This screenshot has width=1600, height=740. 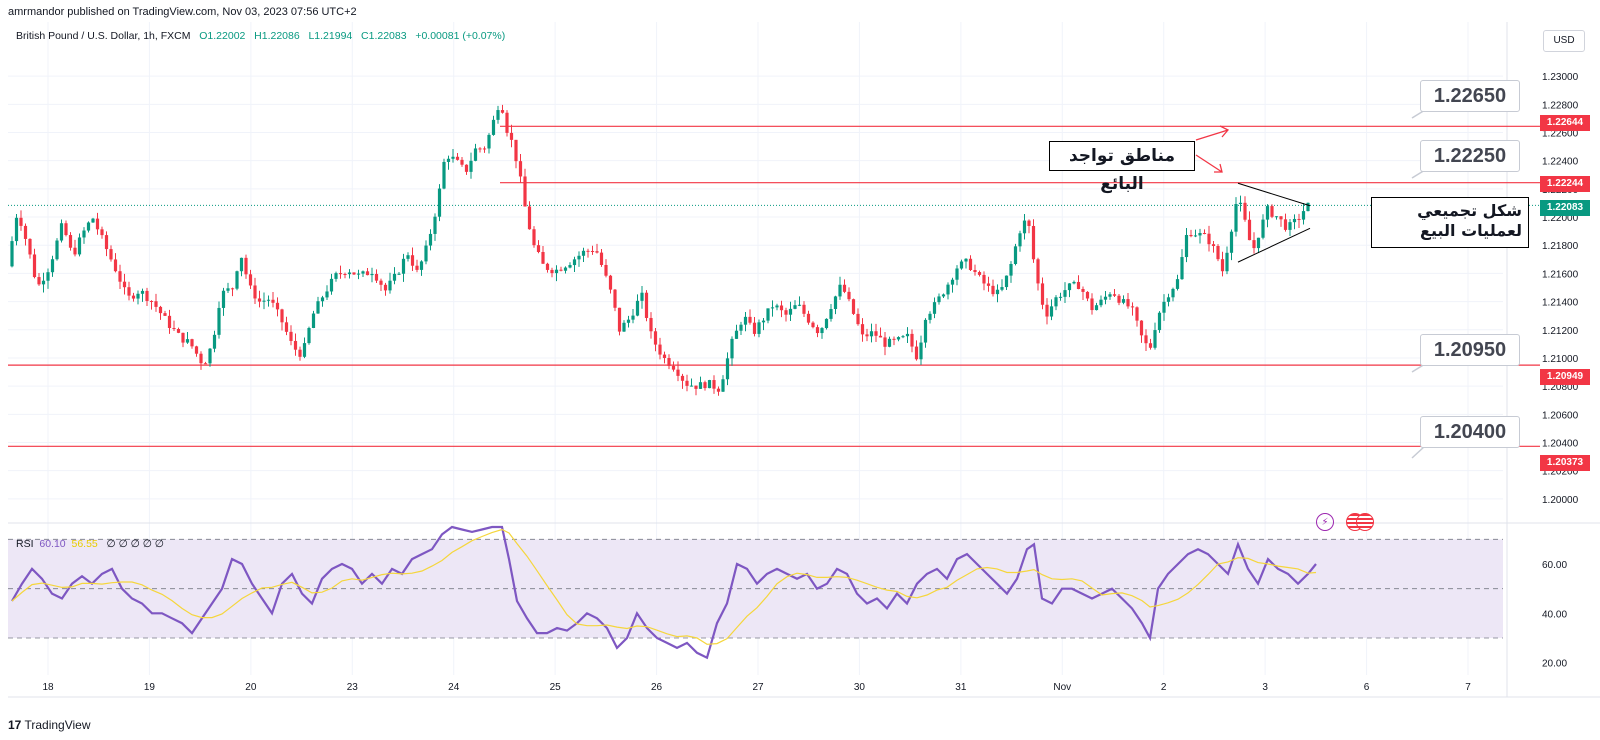 What do you see at coordinates (664, 586) in the screenshot?
I see `rsi-ma-line` at bounding box center [664, 586].